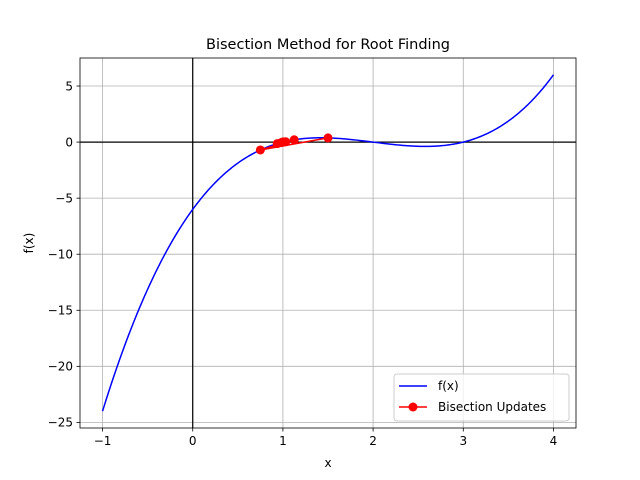  I want to click on legend-label-bisection: Bisection Updates, so click(492, 407).